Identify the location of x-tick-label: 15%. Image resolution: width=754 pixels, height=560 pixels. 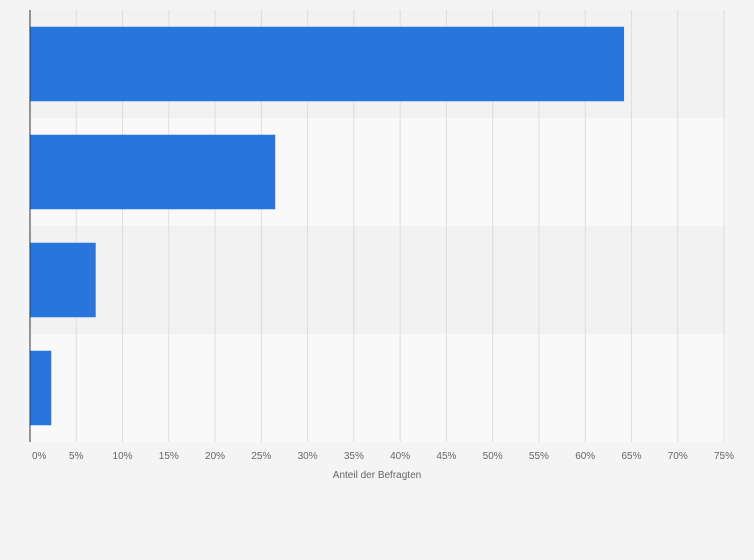
(169, 456).